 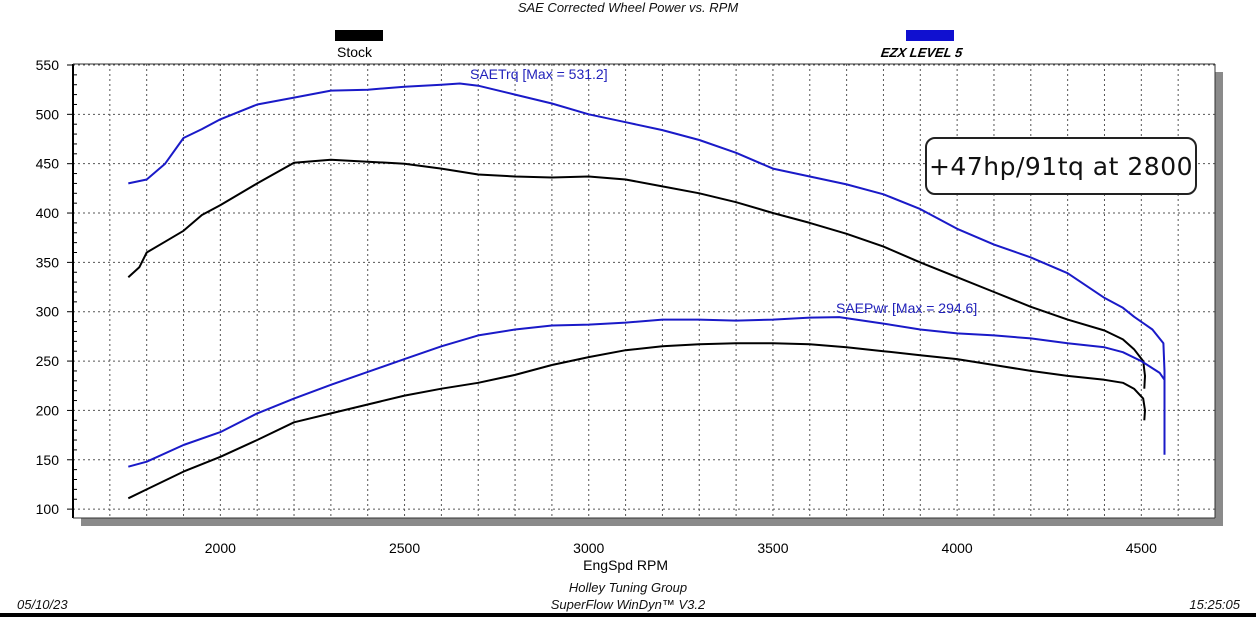 What do you see at coordinates (957, 548) in the screenshot?
I see `x-tick-label: 4000` at bounding box center [957, 548].